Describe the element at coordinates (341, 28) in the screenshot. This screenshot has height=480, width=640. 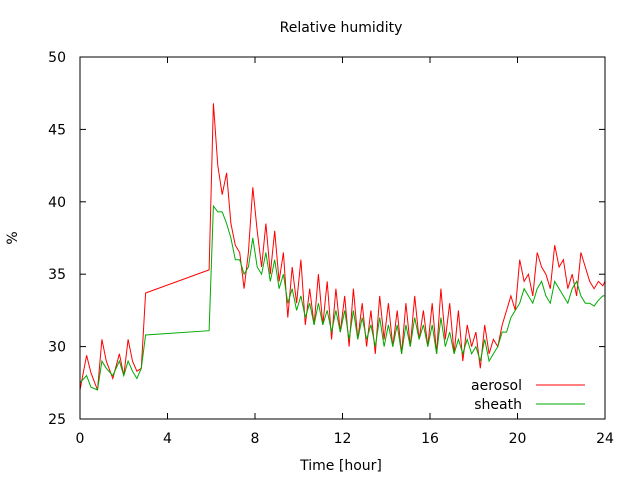
I see `chart-title: Relative humidity` at that location.